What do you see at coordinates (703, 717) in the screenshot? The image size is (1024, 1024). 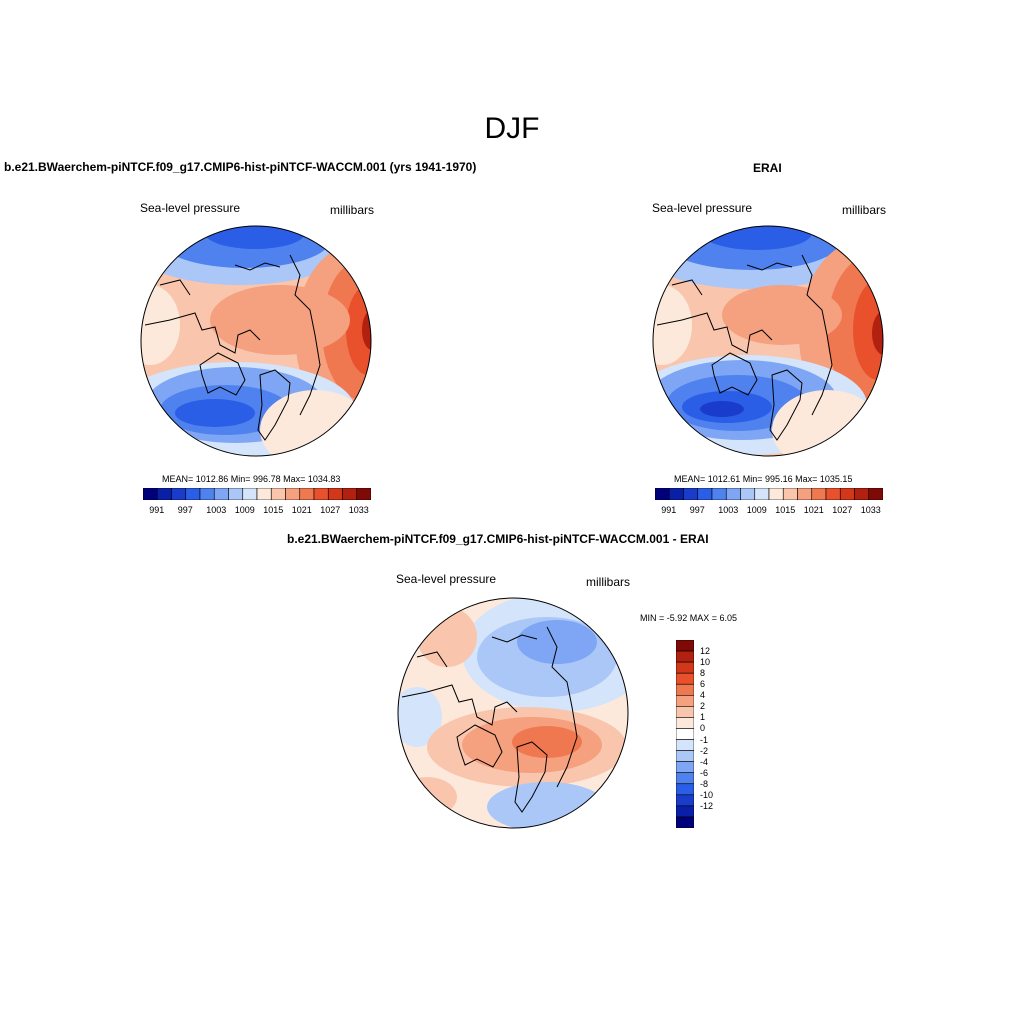 I see `diff-colorbar-tick-label: 1` at bounding box center [703, 717].